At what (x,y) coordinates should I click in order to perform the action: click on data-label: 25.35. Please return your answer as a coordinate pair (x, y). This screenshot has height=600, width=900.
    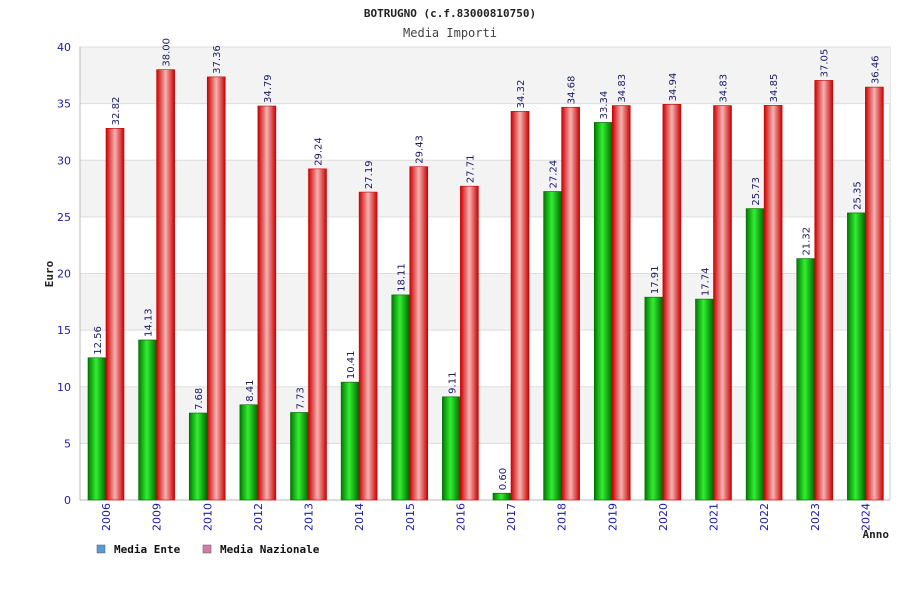
    Looking at the image, I should click on (857, 195).